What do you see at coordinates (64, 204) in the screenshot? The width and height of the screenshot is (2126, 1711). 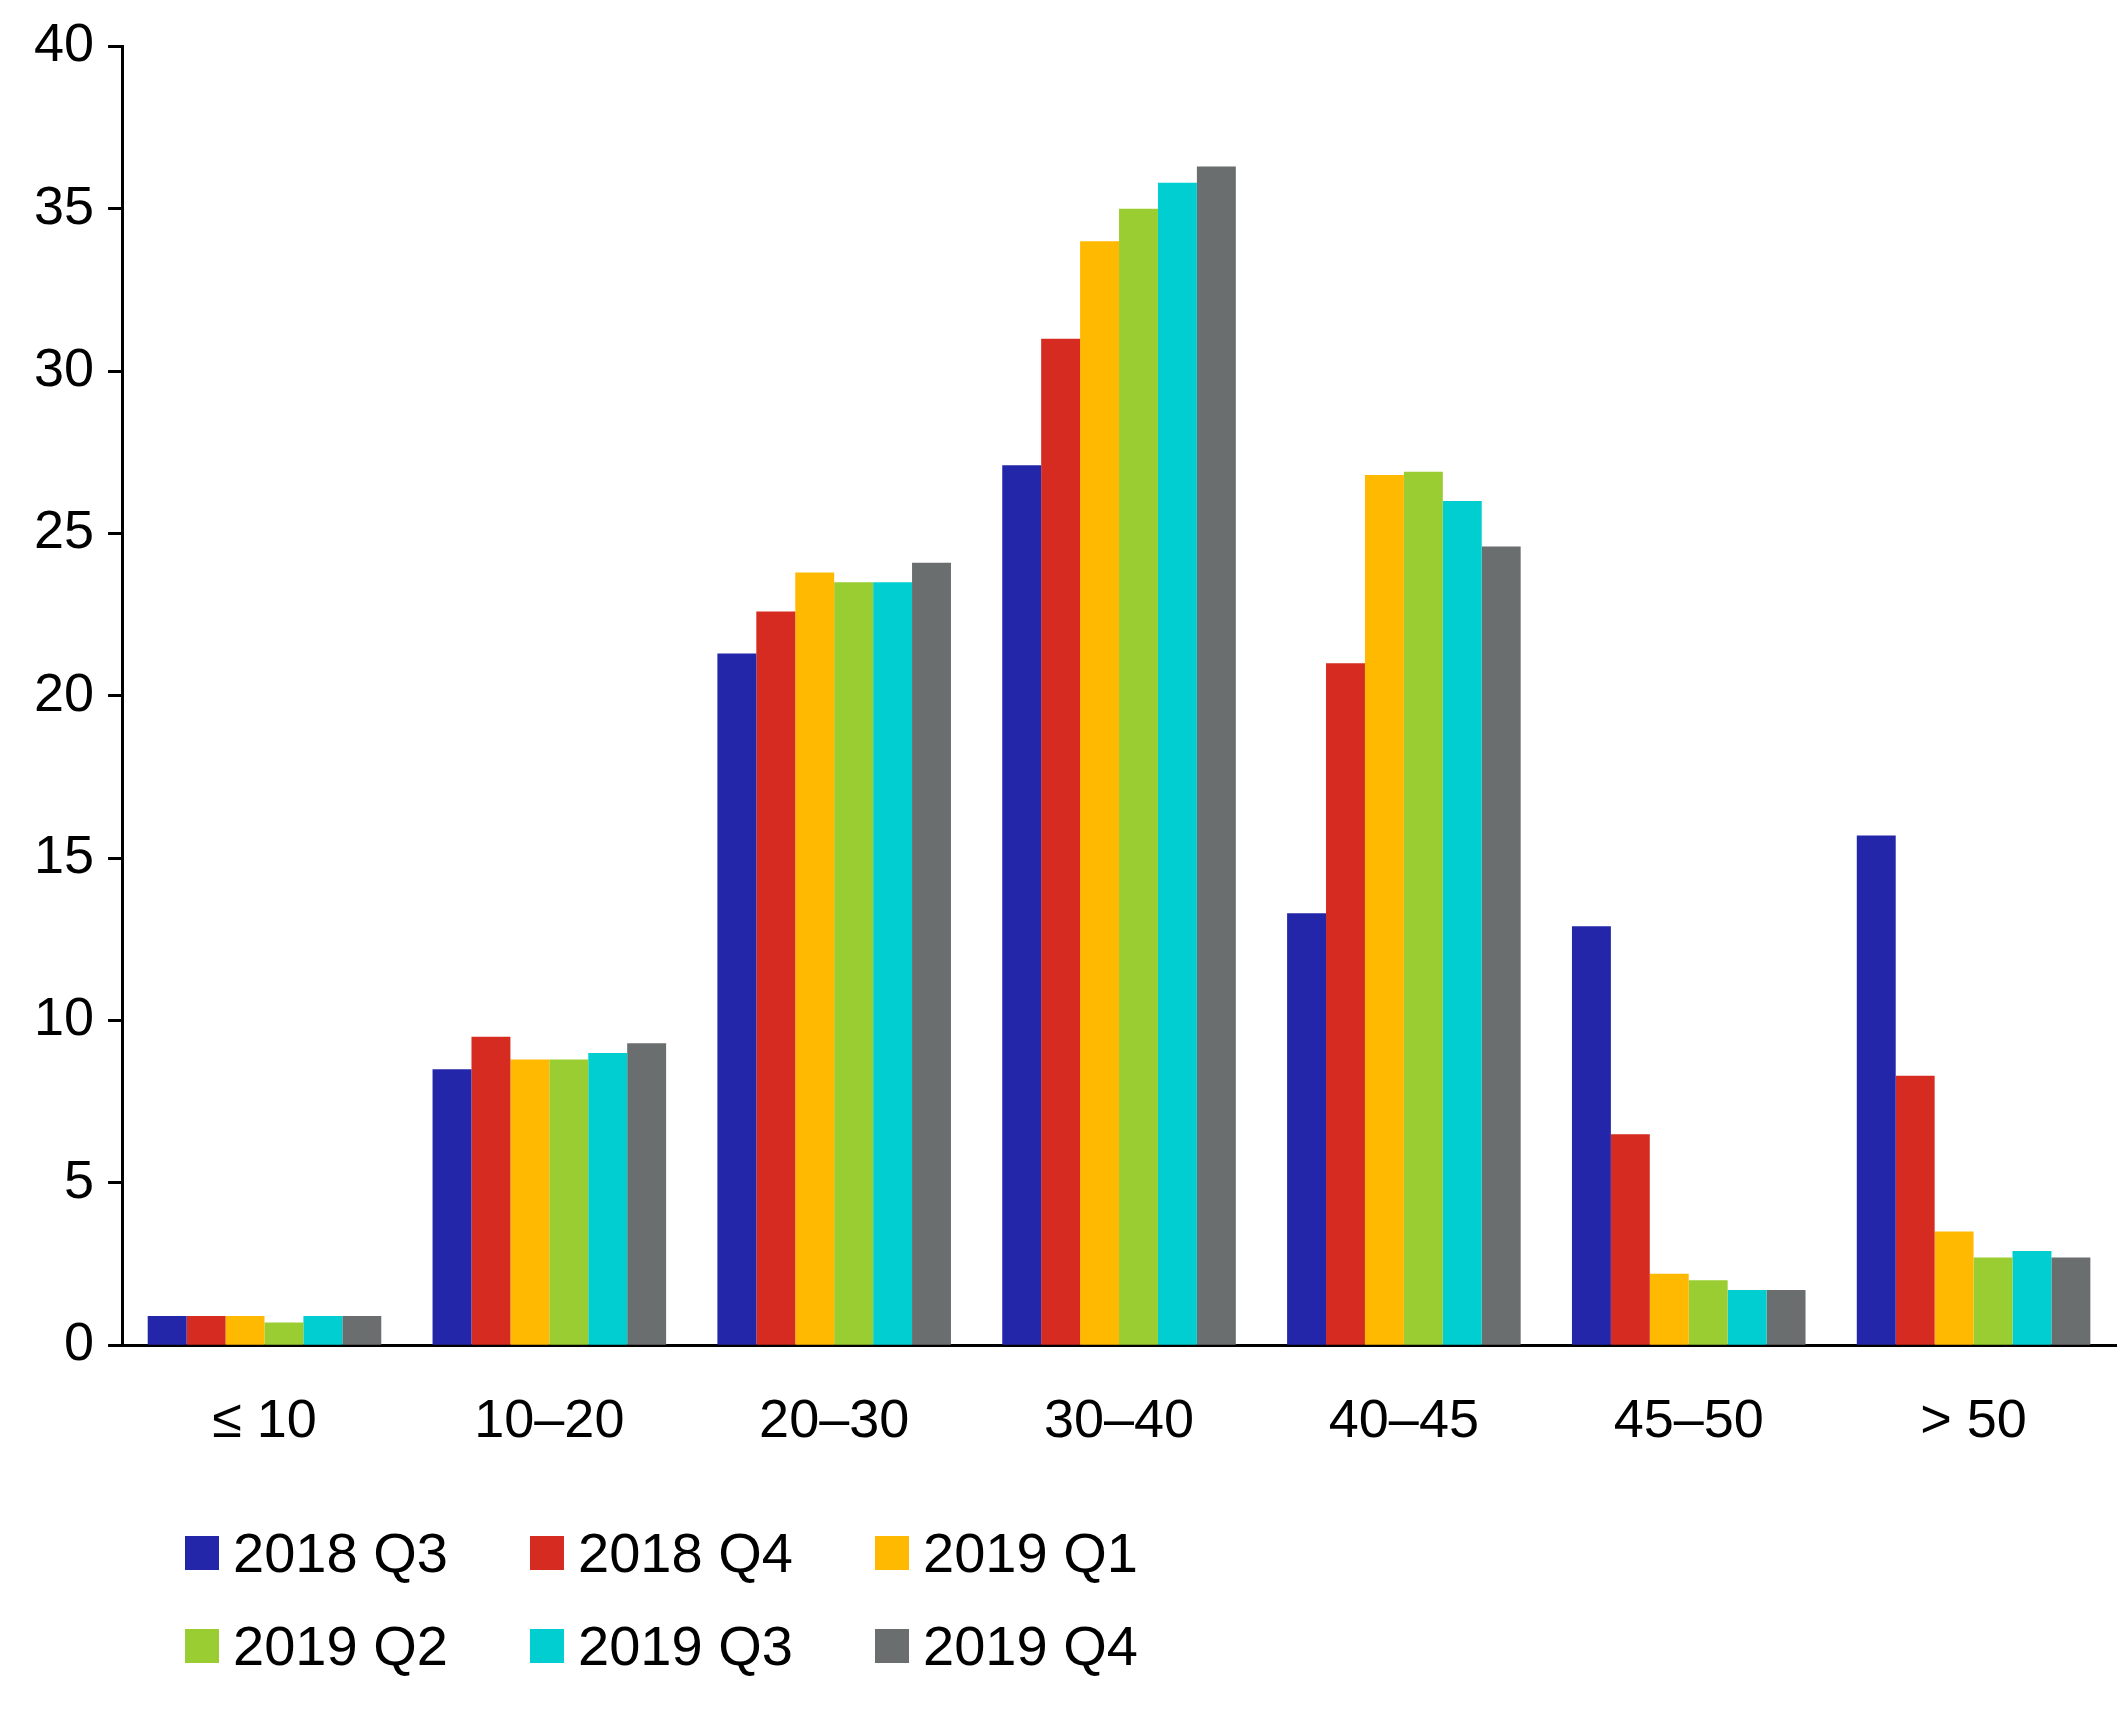 I see `y-tick-label: 35` at bounding box center [64, 204].